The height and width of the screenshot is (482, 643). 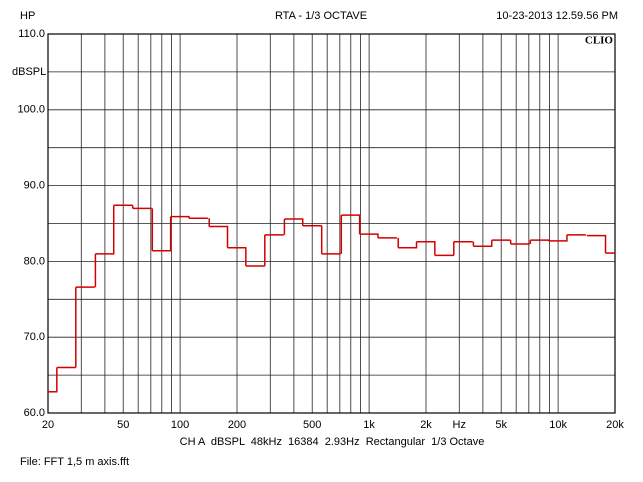 I want to click on header-left: HP, so click(x=27, y=16).